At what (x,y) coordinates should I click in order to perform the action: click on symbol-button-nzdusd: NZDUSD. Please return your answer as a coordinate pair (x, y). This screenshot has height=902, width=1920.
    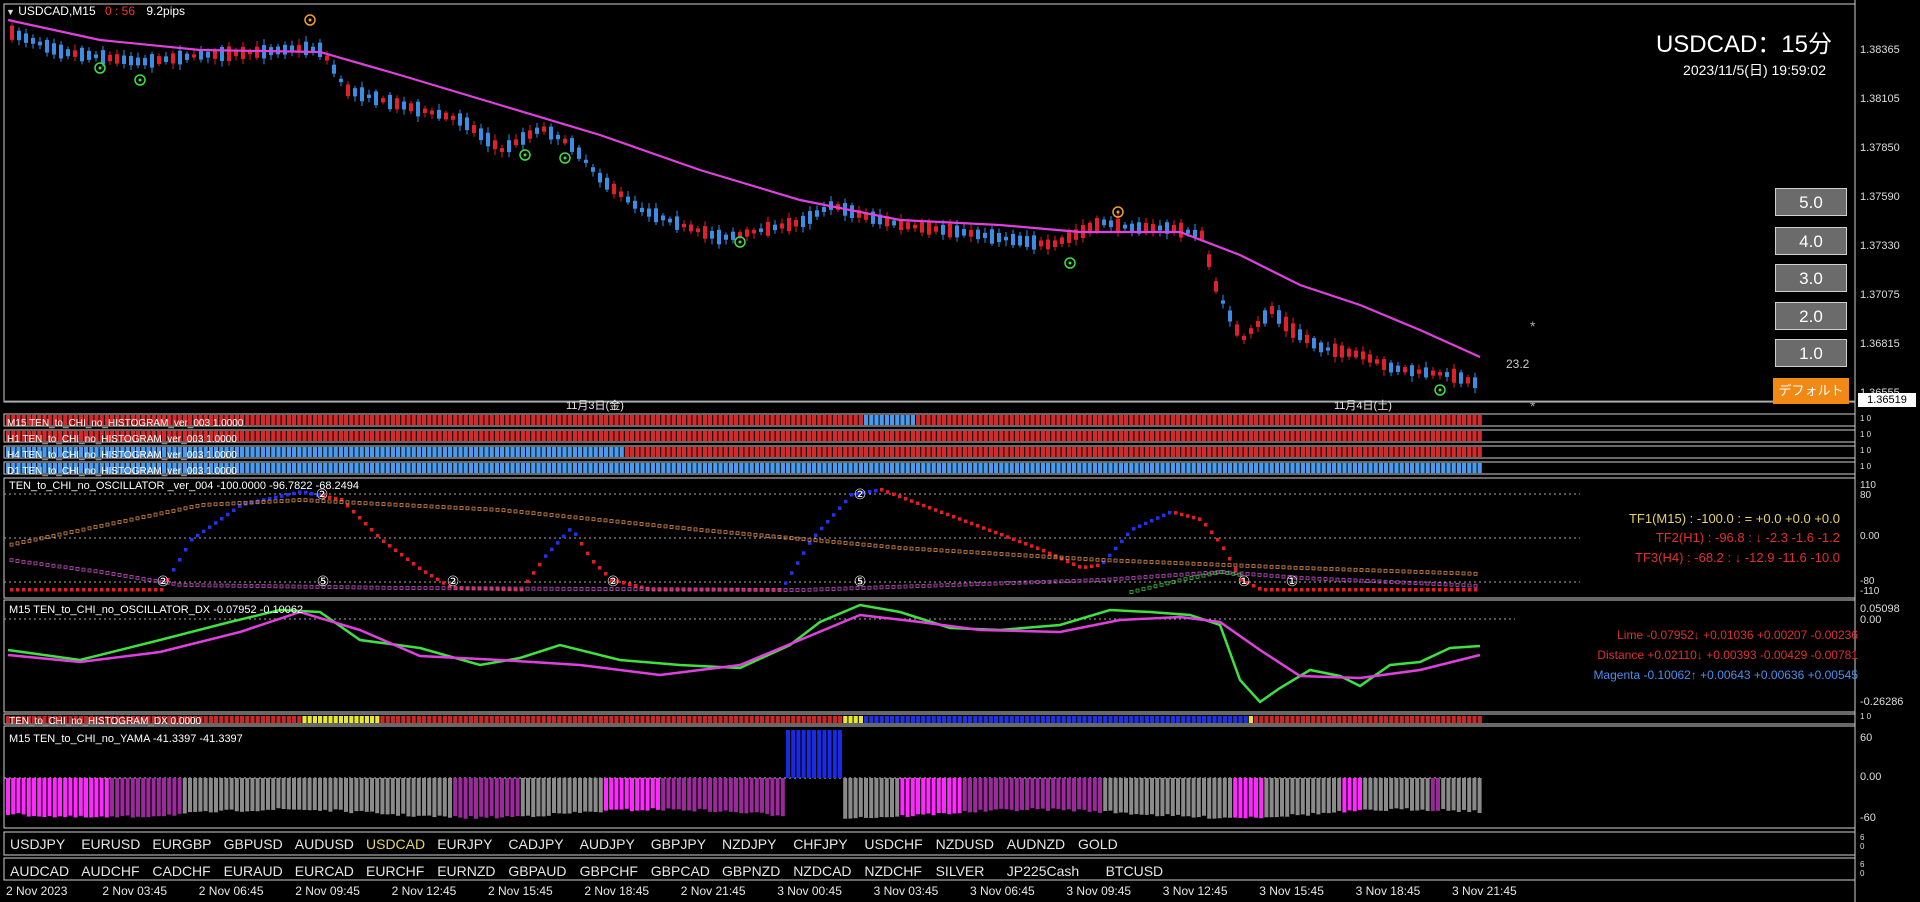
    Looking at the image, I should click on (964, 844).